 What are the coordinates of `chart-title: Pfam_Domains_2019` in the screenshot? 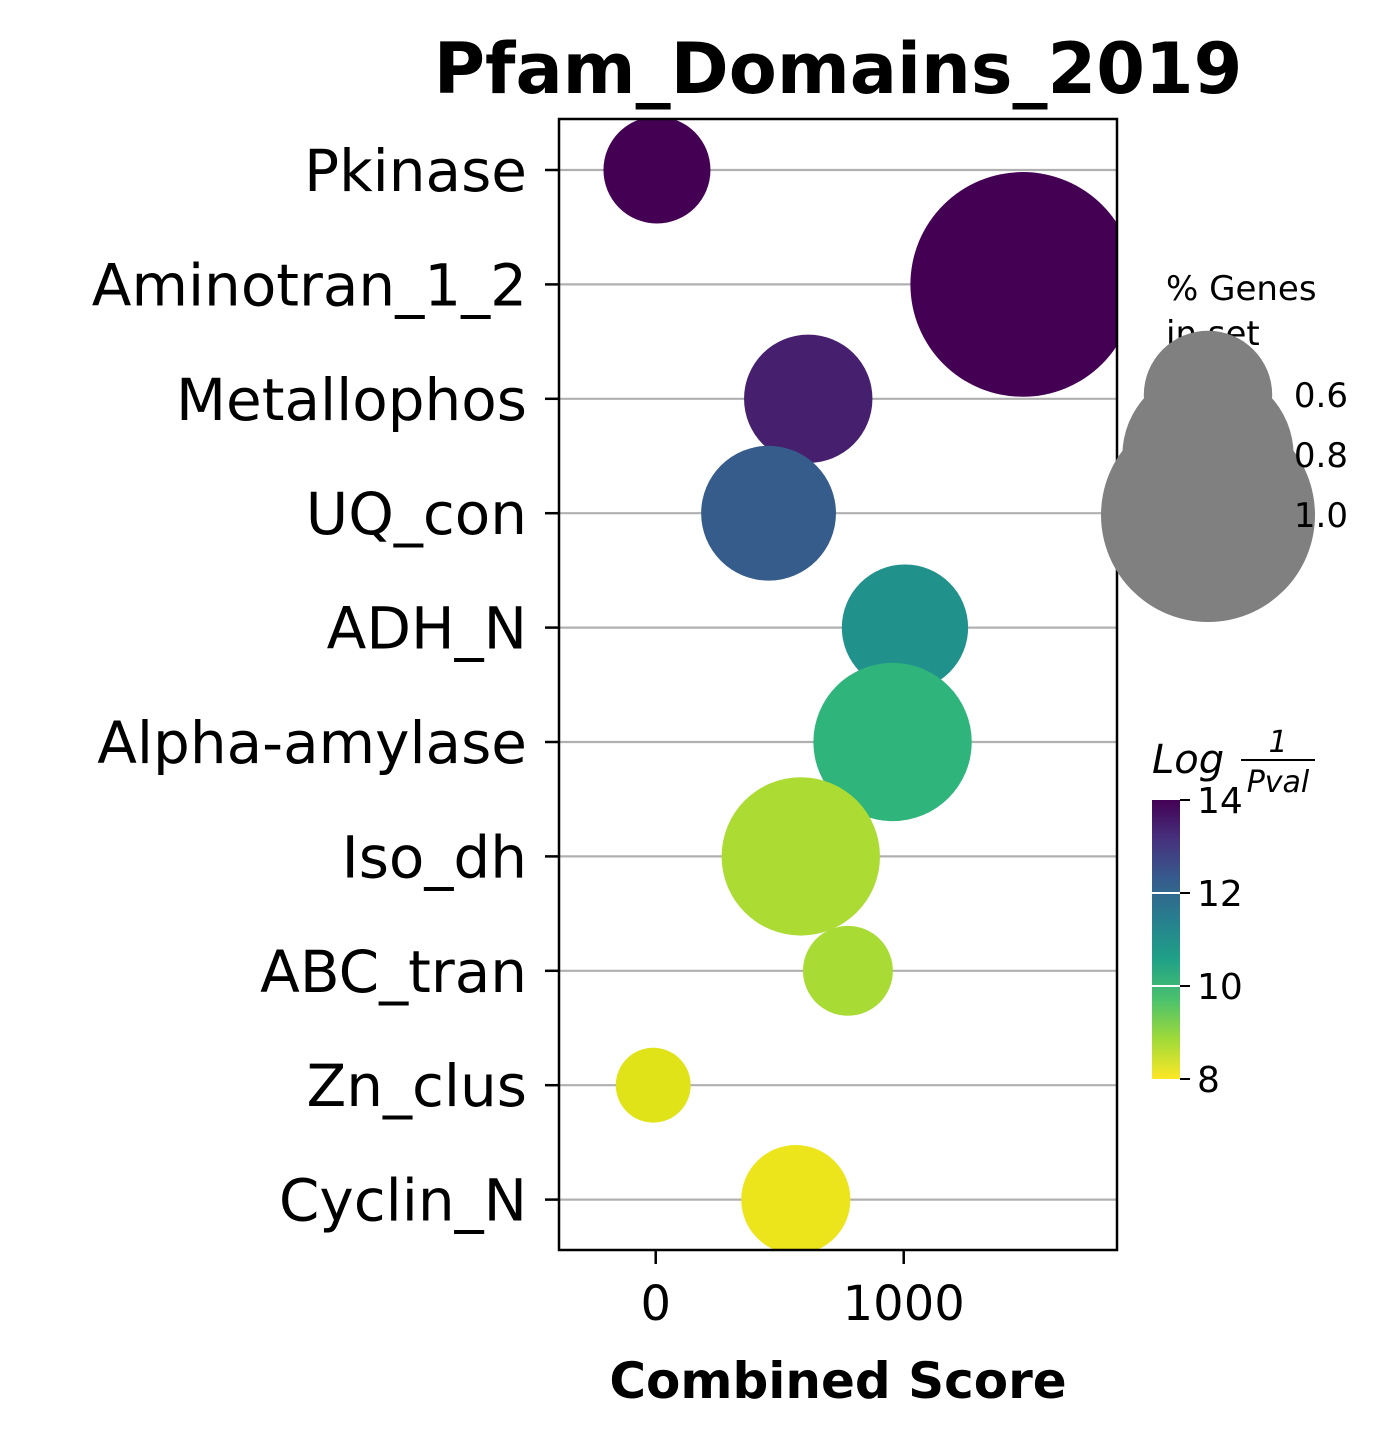 It's located at (838, 69).